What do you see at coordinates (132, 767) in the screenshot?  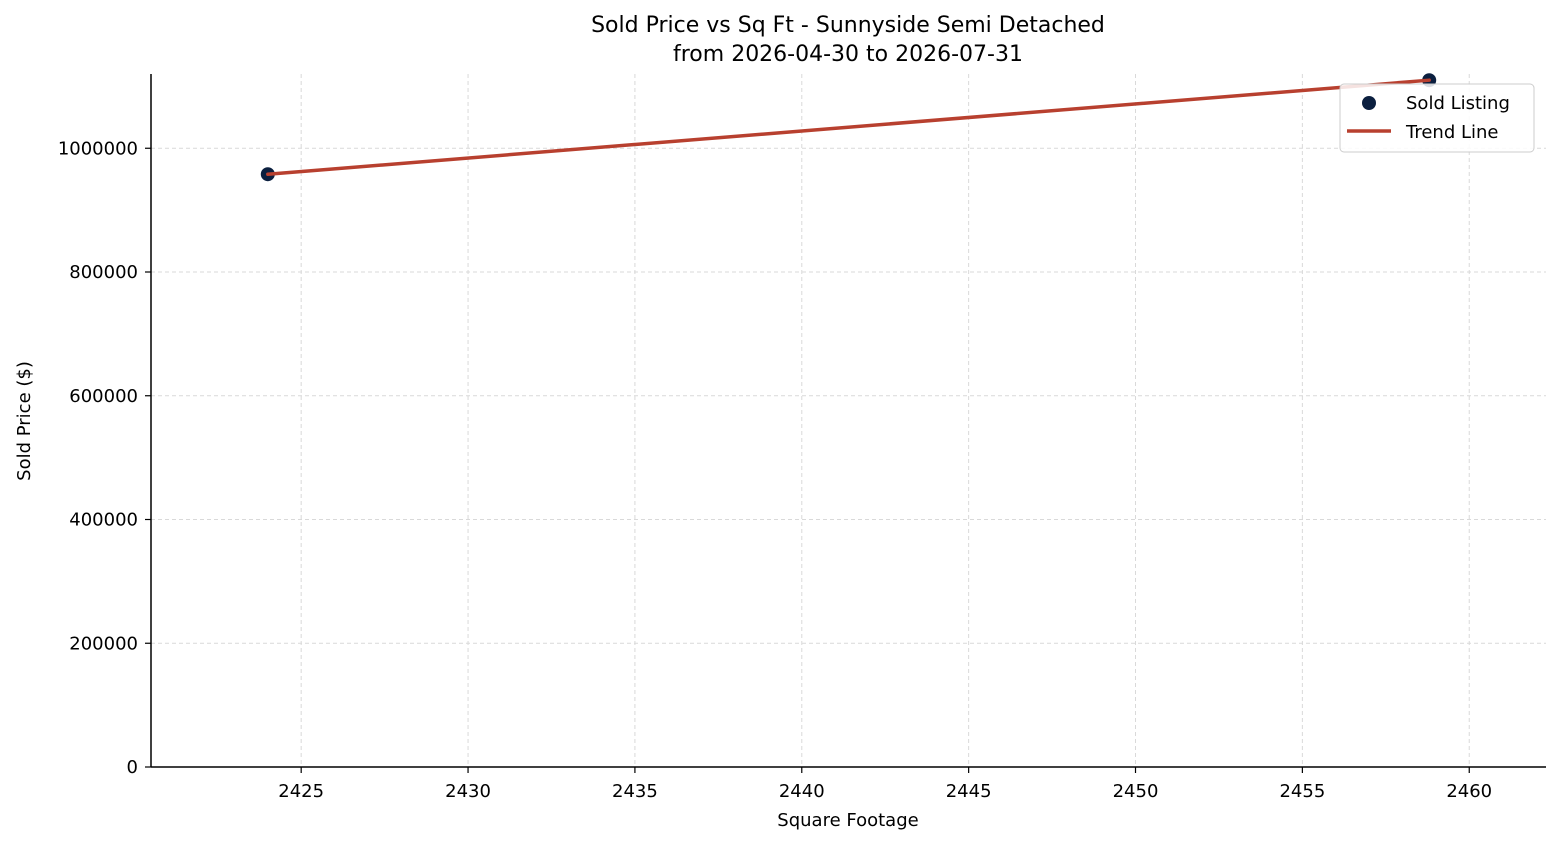 I see `y-tick-label: 0` at bounding box center [132, 767].